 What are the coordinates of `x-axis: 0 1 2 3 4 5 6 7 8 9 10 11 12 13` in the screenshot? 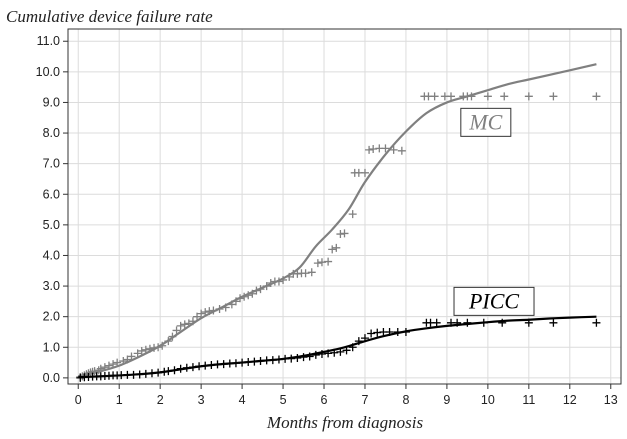 It's located at (346, 395).